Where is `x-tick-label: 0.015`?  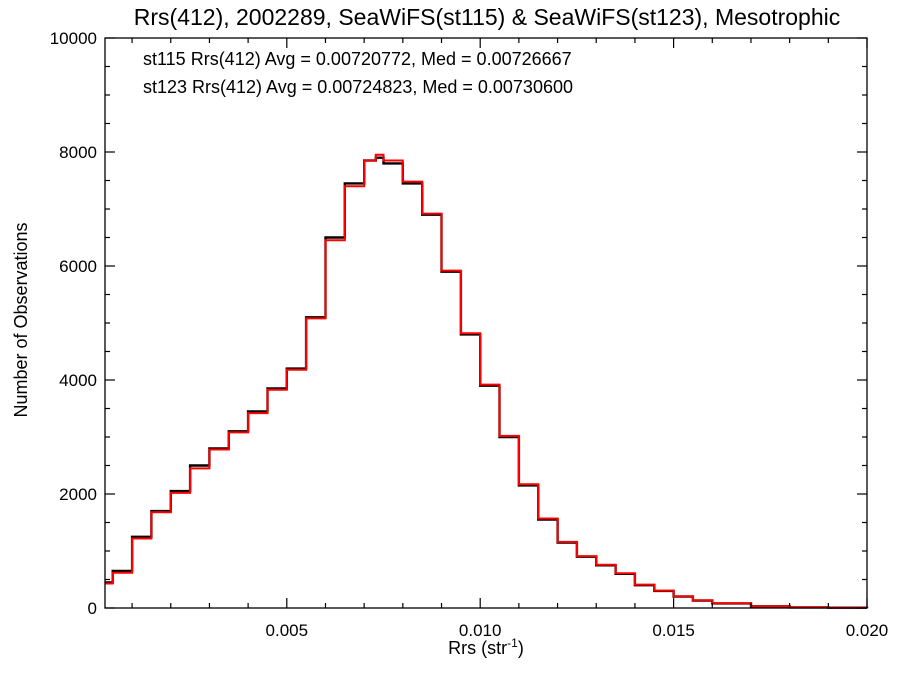 x-tick-label: 0.015 is located at coordinates (673, 630).